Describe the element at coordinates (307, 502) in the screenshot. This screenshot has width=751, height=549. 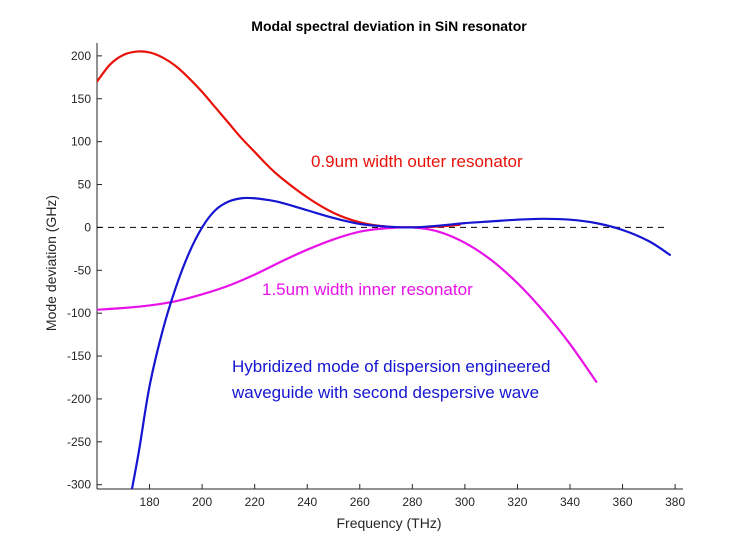
I see `x-tick-label: 240` at that location.